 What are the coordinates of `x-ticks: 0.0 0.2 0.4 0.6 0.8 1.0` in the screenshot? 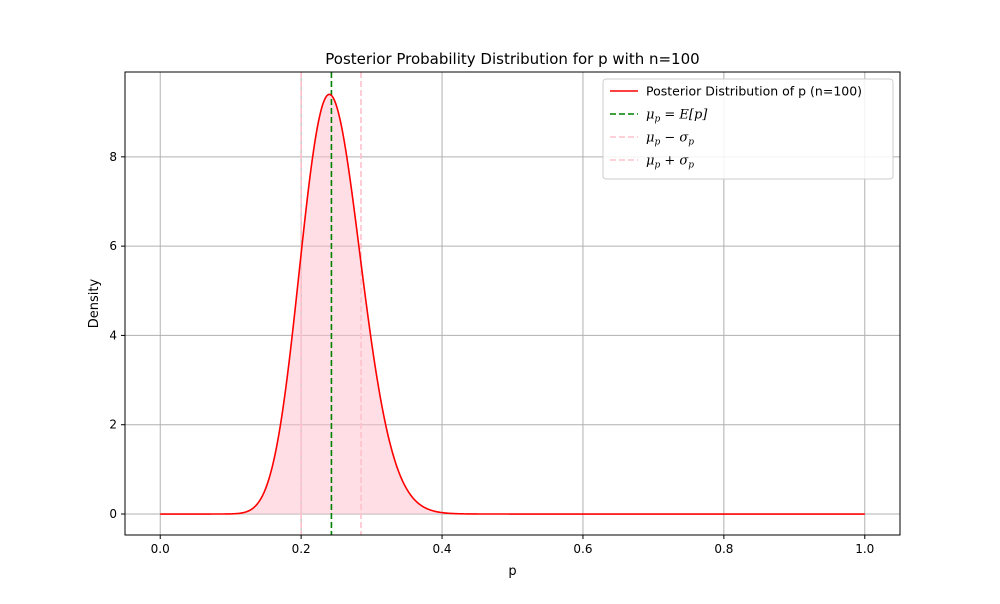 It's located at (512, 545).